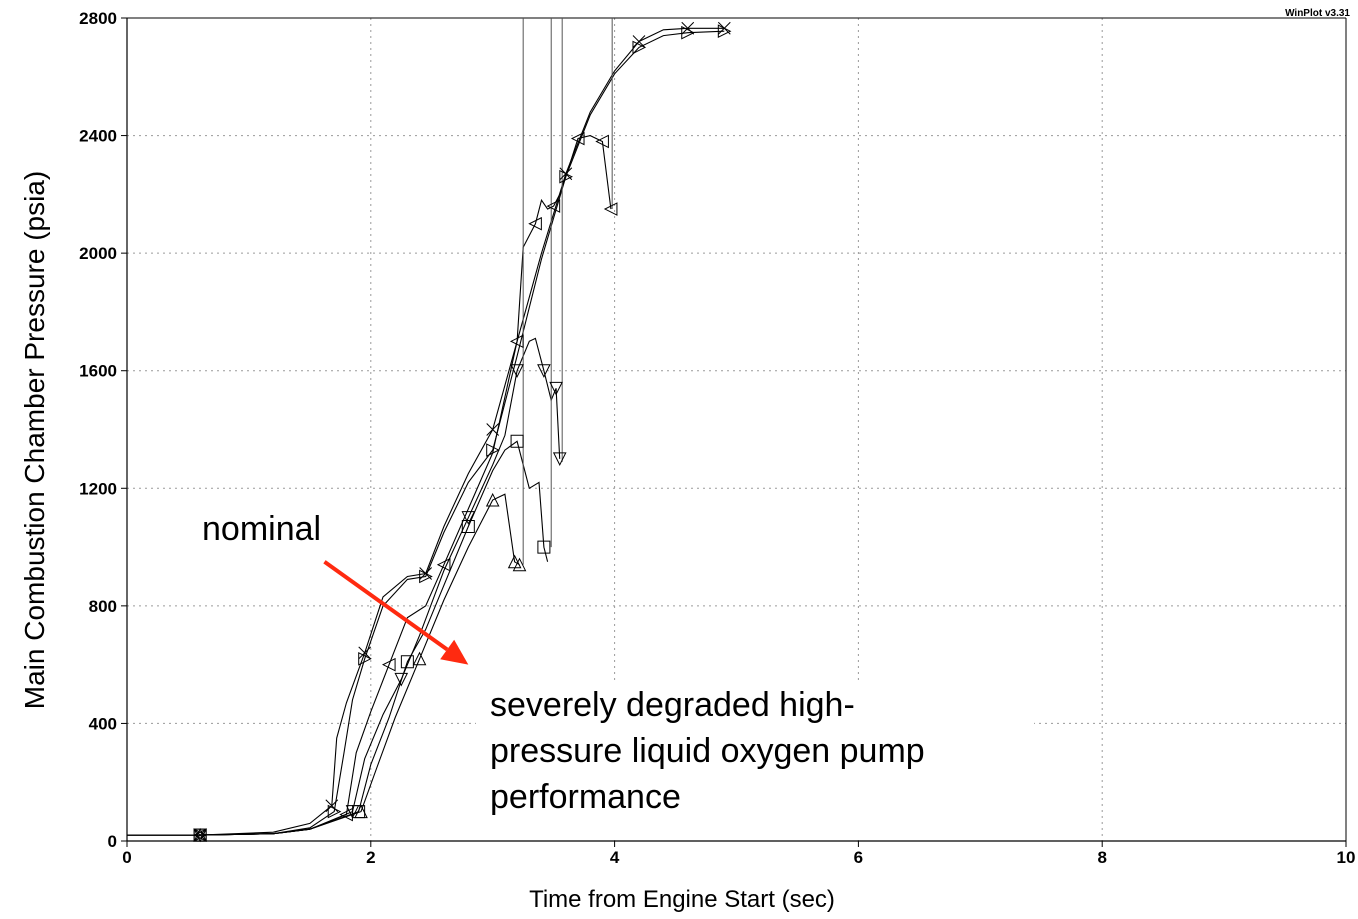  What do you see at coordinates (112, 841) in the screenshot?
I see `y-tick-label: 0` at bounding box center [112, 841].